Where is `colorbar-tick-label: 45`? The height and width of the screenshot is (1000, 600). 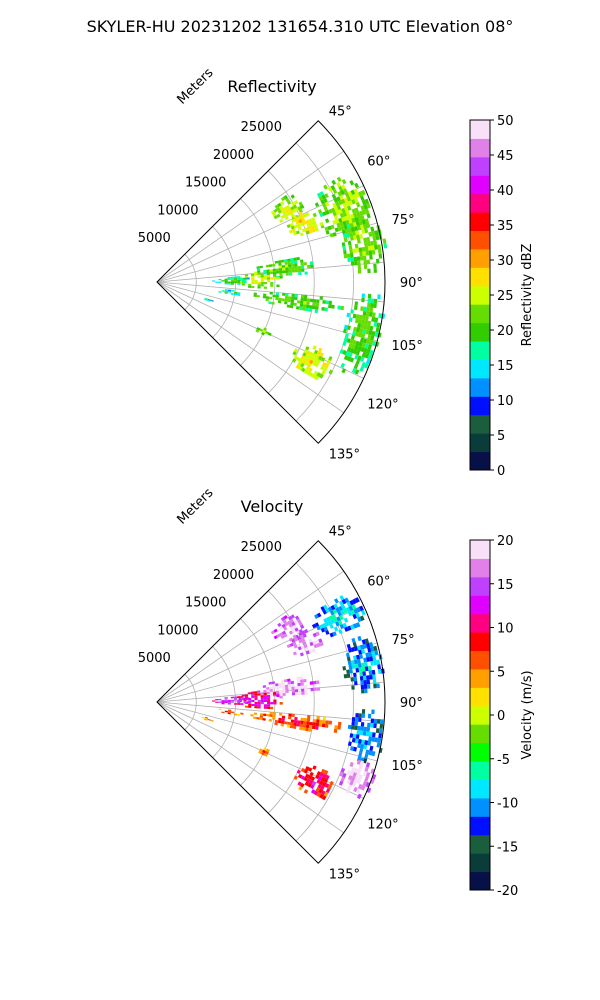 colorbar-tick-label: 45 is located at coordinates (505, 156).